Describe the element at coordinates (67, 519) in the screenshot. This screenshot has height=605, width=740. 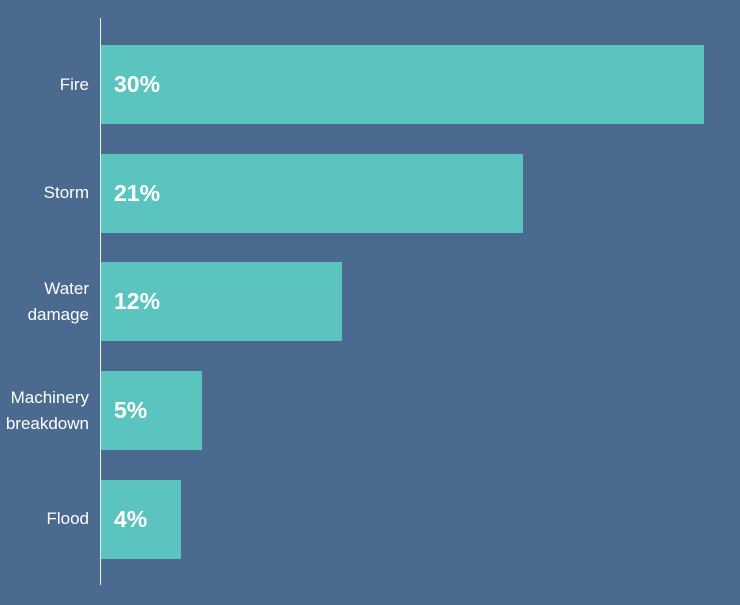
I see `category-label: Flood` at that location.